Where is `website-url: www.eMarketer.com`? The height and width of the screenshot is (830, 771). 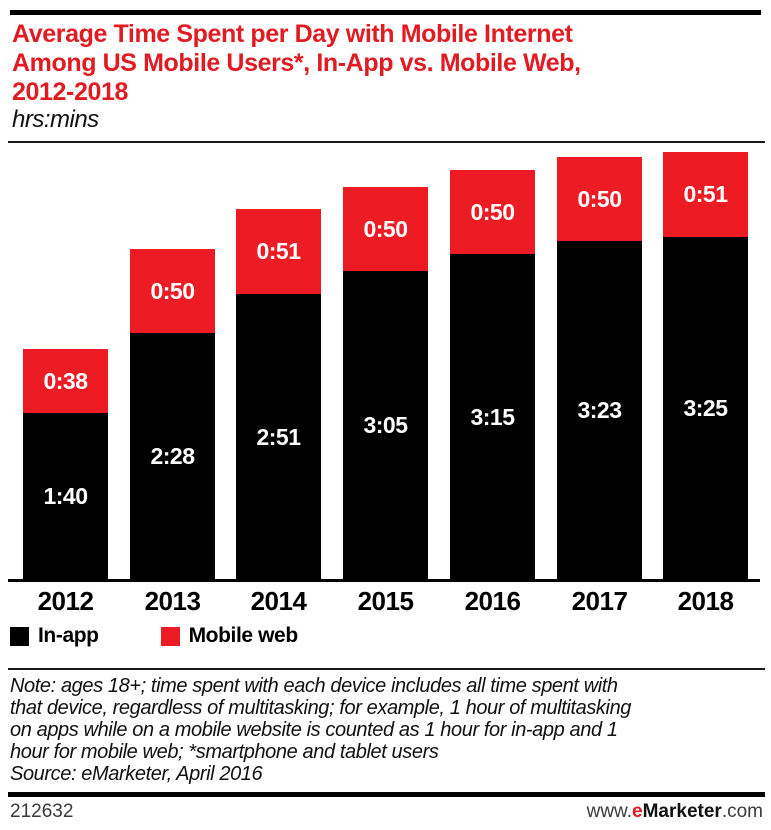 website-url: www.eMarketer.com is located at coordinates (675, 812).